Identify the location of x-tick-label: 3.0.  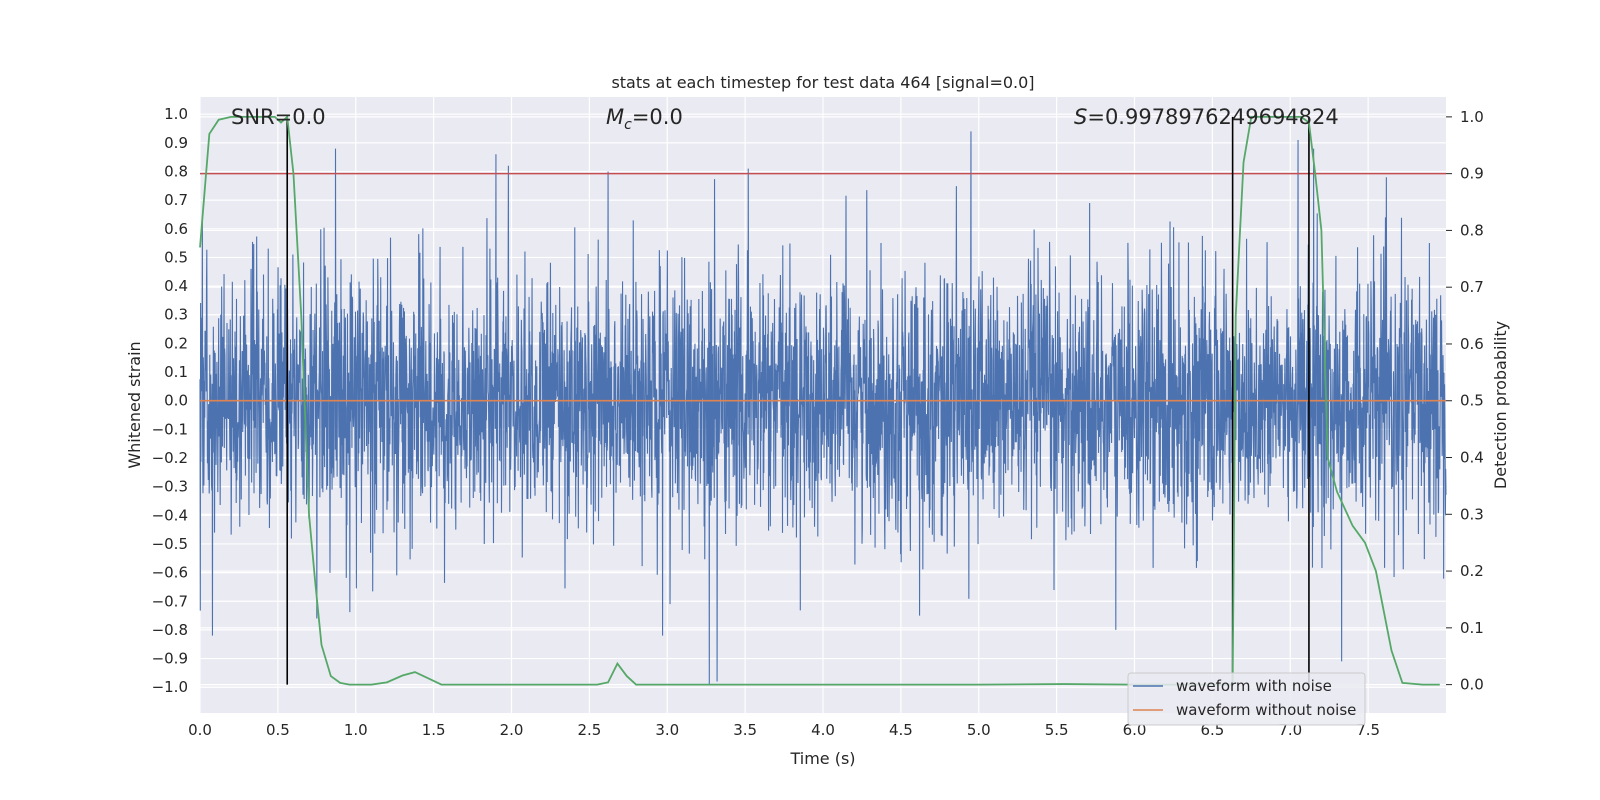
(667, 730).